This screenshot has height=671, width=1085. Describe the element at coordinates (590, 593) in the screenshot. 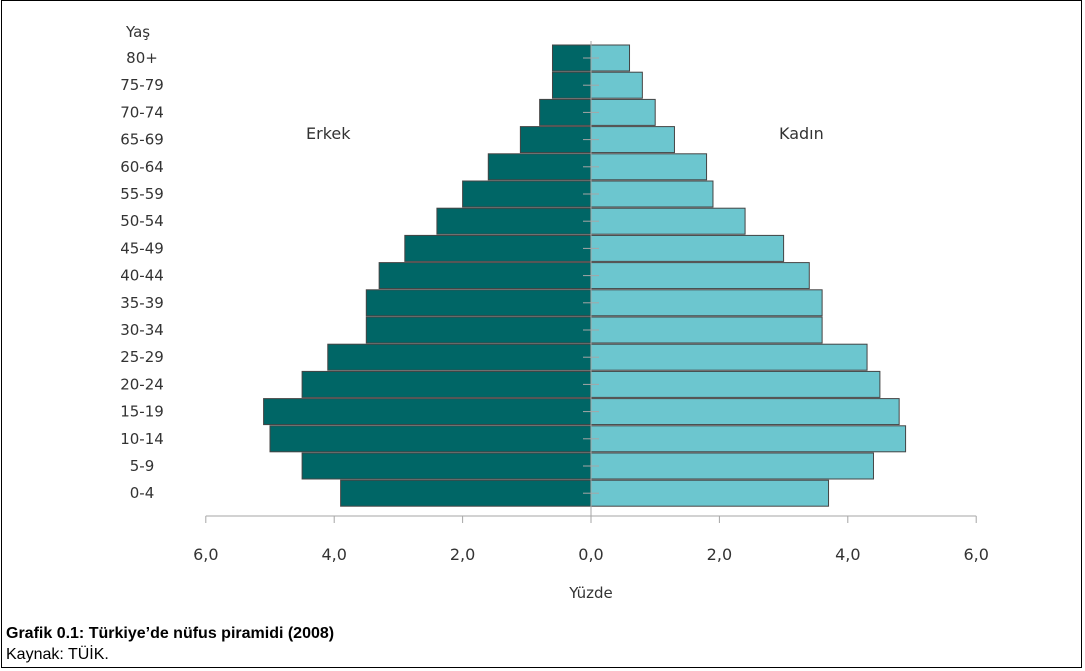

I see `x-axis-title: Yüzde` at that location.